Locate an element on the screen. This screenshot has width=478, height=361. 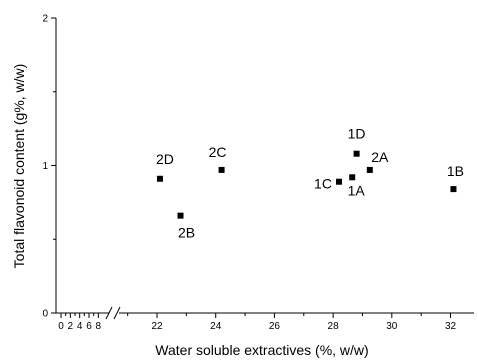
x-tick-label: 28 is located at coordinates (334, 326).